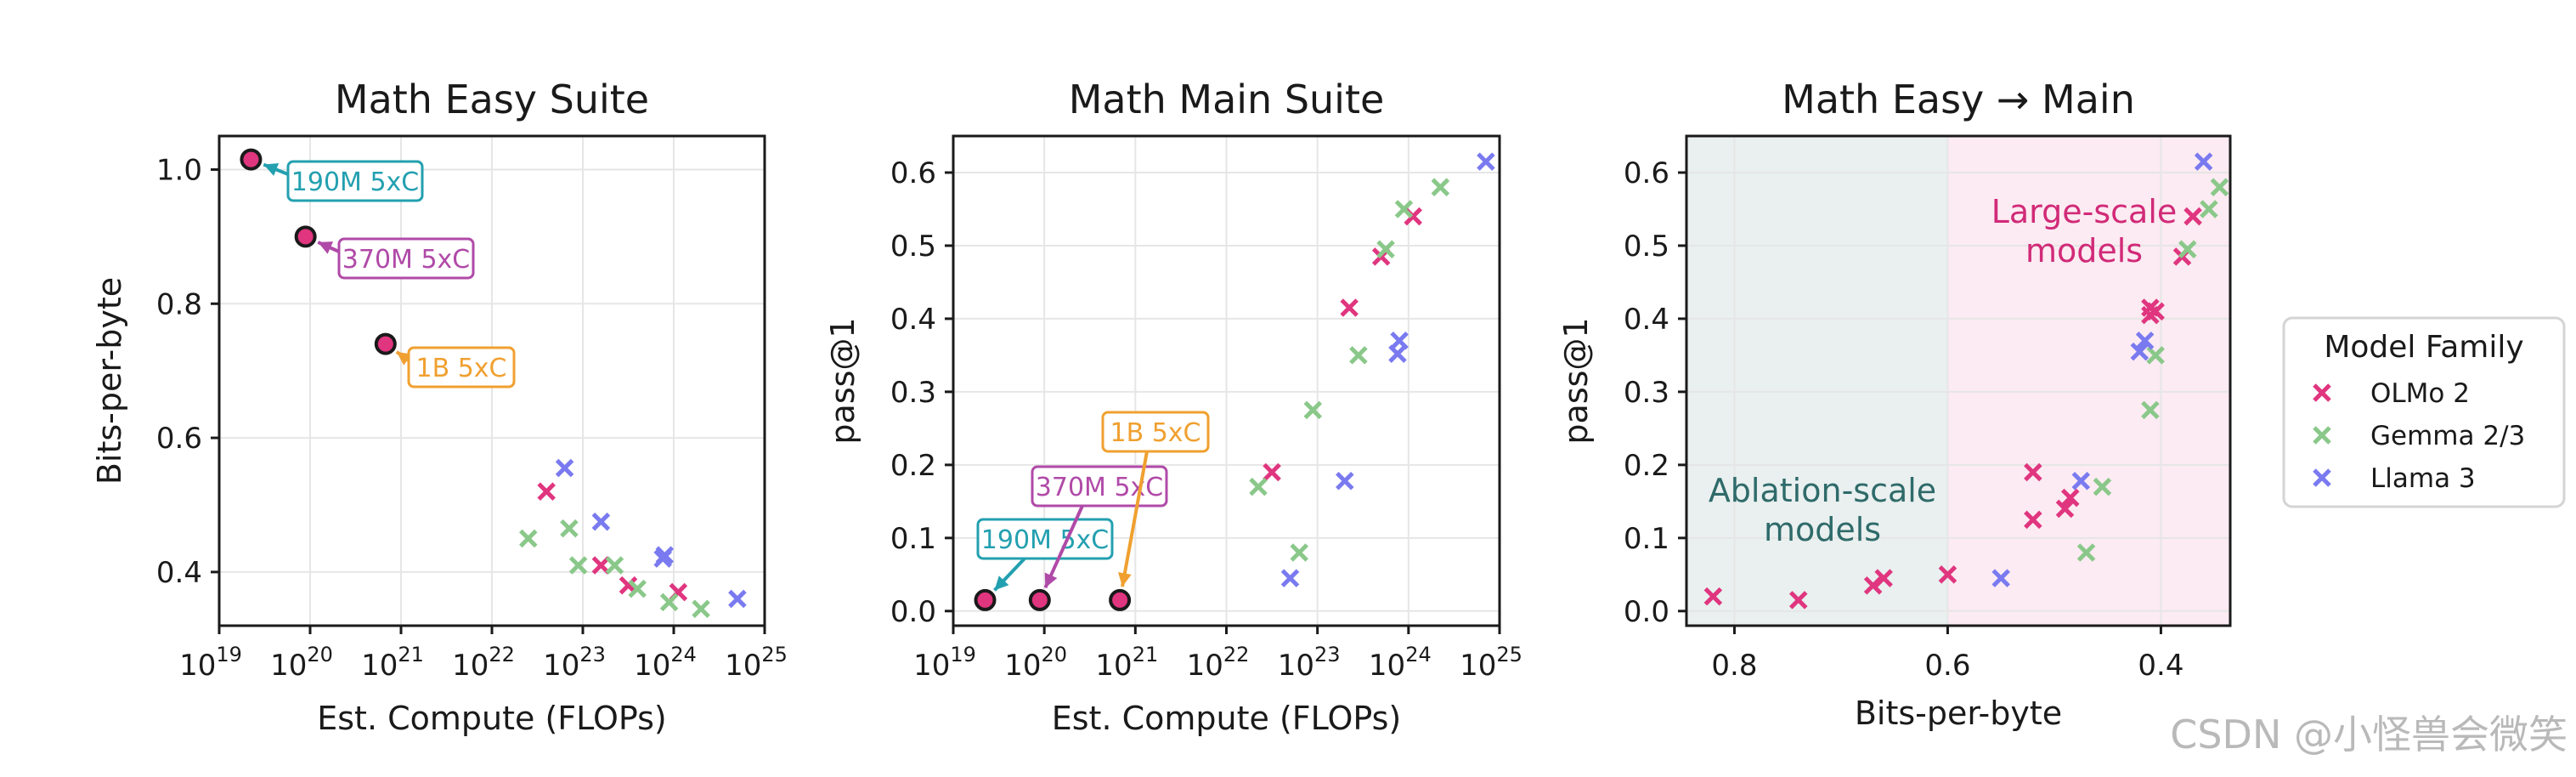 The image size is (2576, 777). What do you see at coordinates (484, 663) in the screenshot?
I see `x-tick-label: 1022` at bounding box center [484, 663].